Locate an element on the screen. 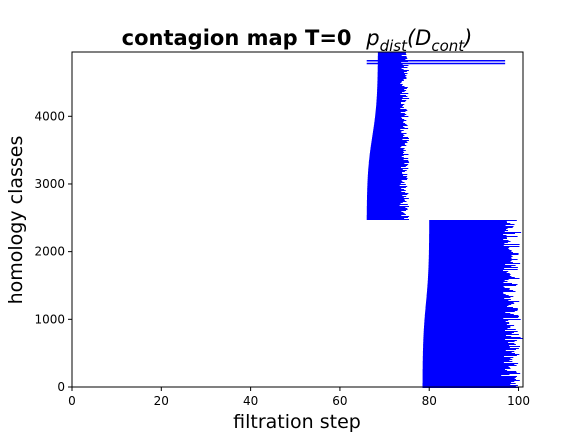 This screenshot has width=581, height=436. y-axis-ticks: 0 1000 2000 3000 4000 is located at coordinates (53, 251).